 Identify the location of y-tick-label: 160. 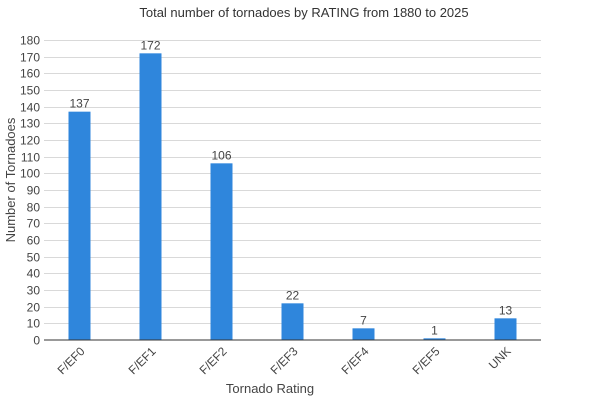
(30, 74).